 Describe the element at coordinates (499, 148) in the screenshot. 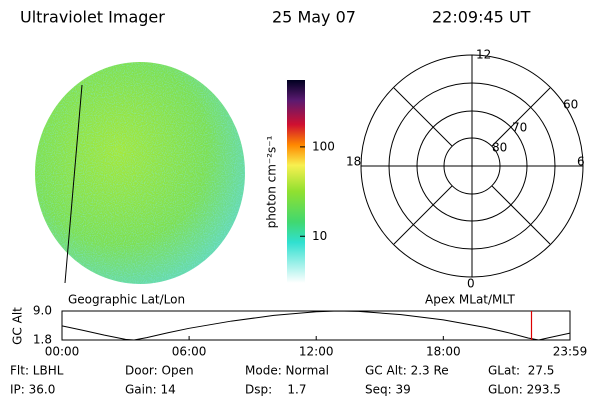

I see `lat-label: 80` at that location.